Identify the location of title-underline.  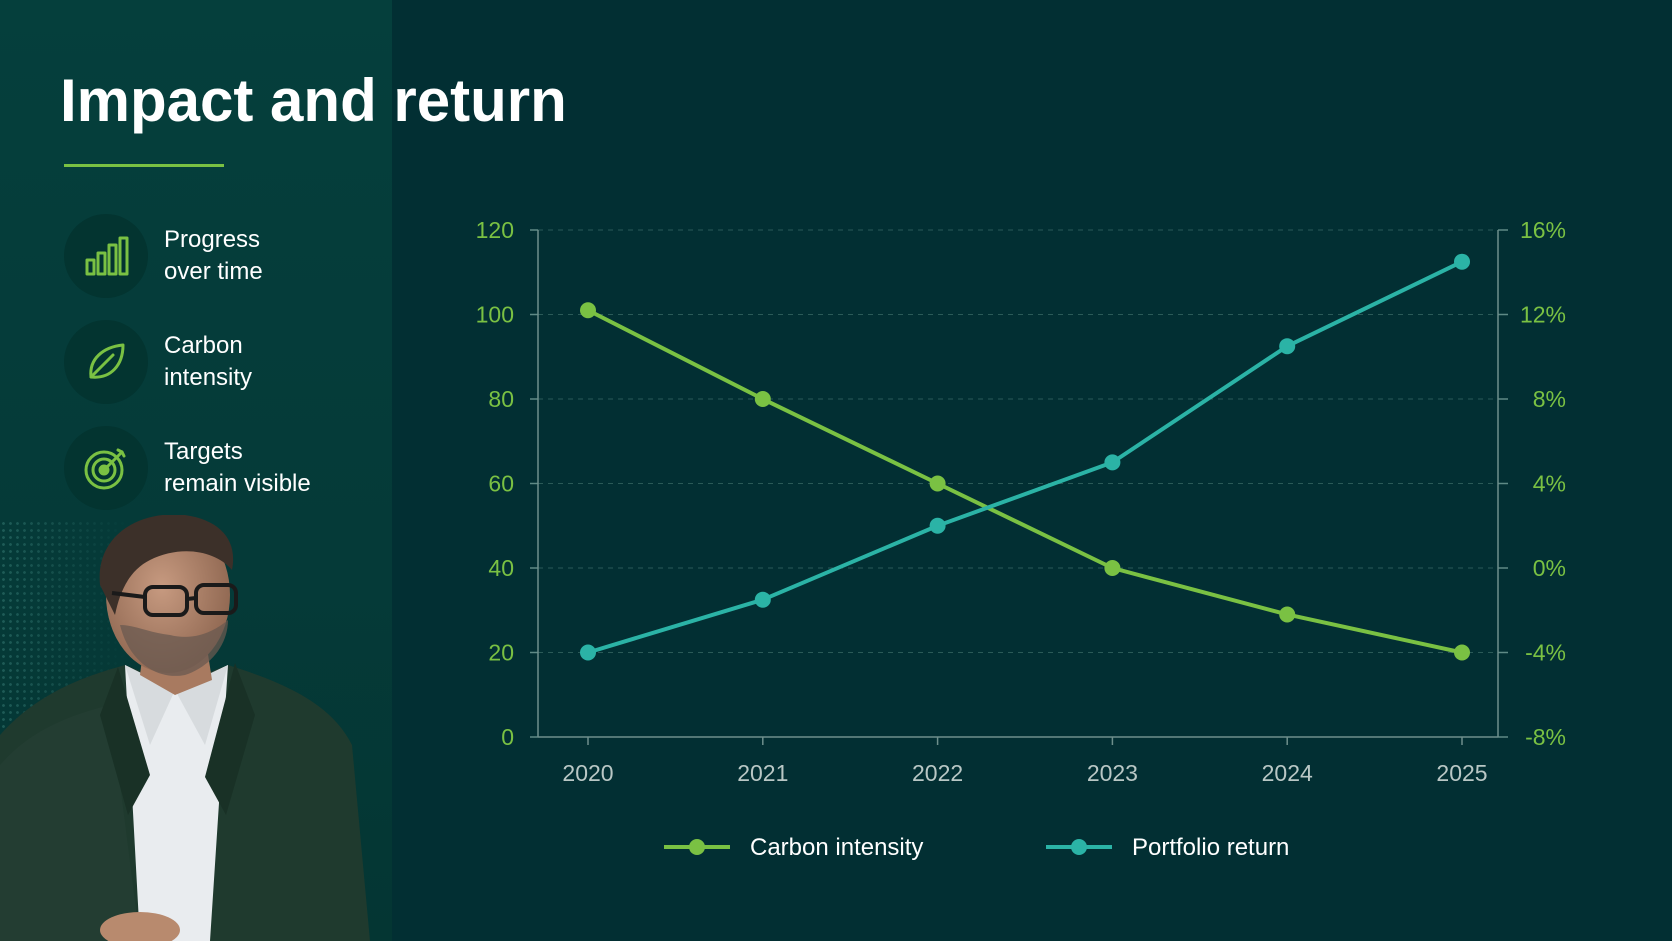
(144, 165).